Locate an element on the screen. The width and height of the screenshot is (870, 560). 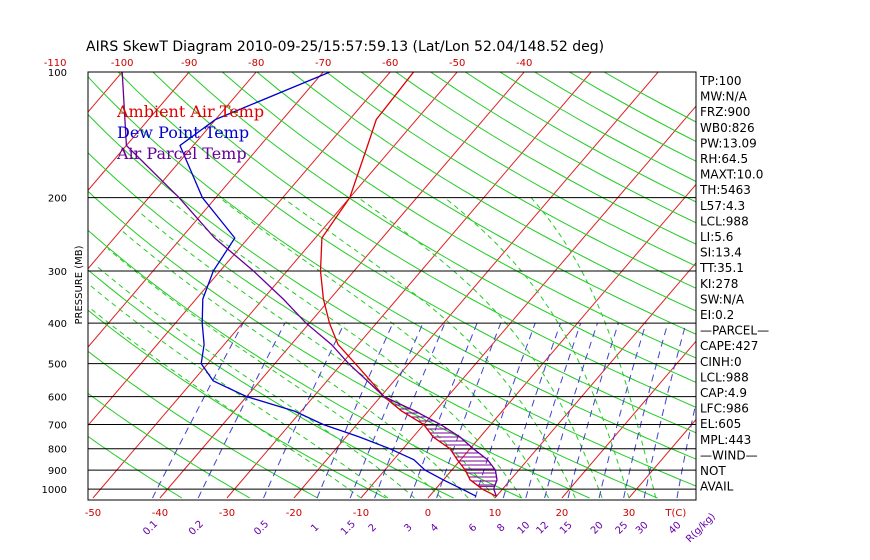
mixing-ratio-tick-label: 25 is located at coordinates (622, 528).